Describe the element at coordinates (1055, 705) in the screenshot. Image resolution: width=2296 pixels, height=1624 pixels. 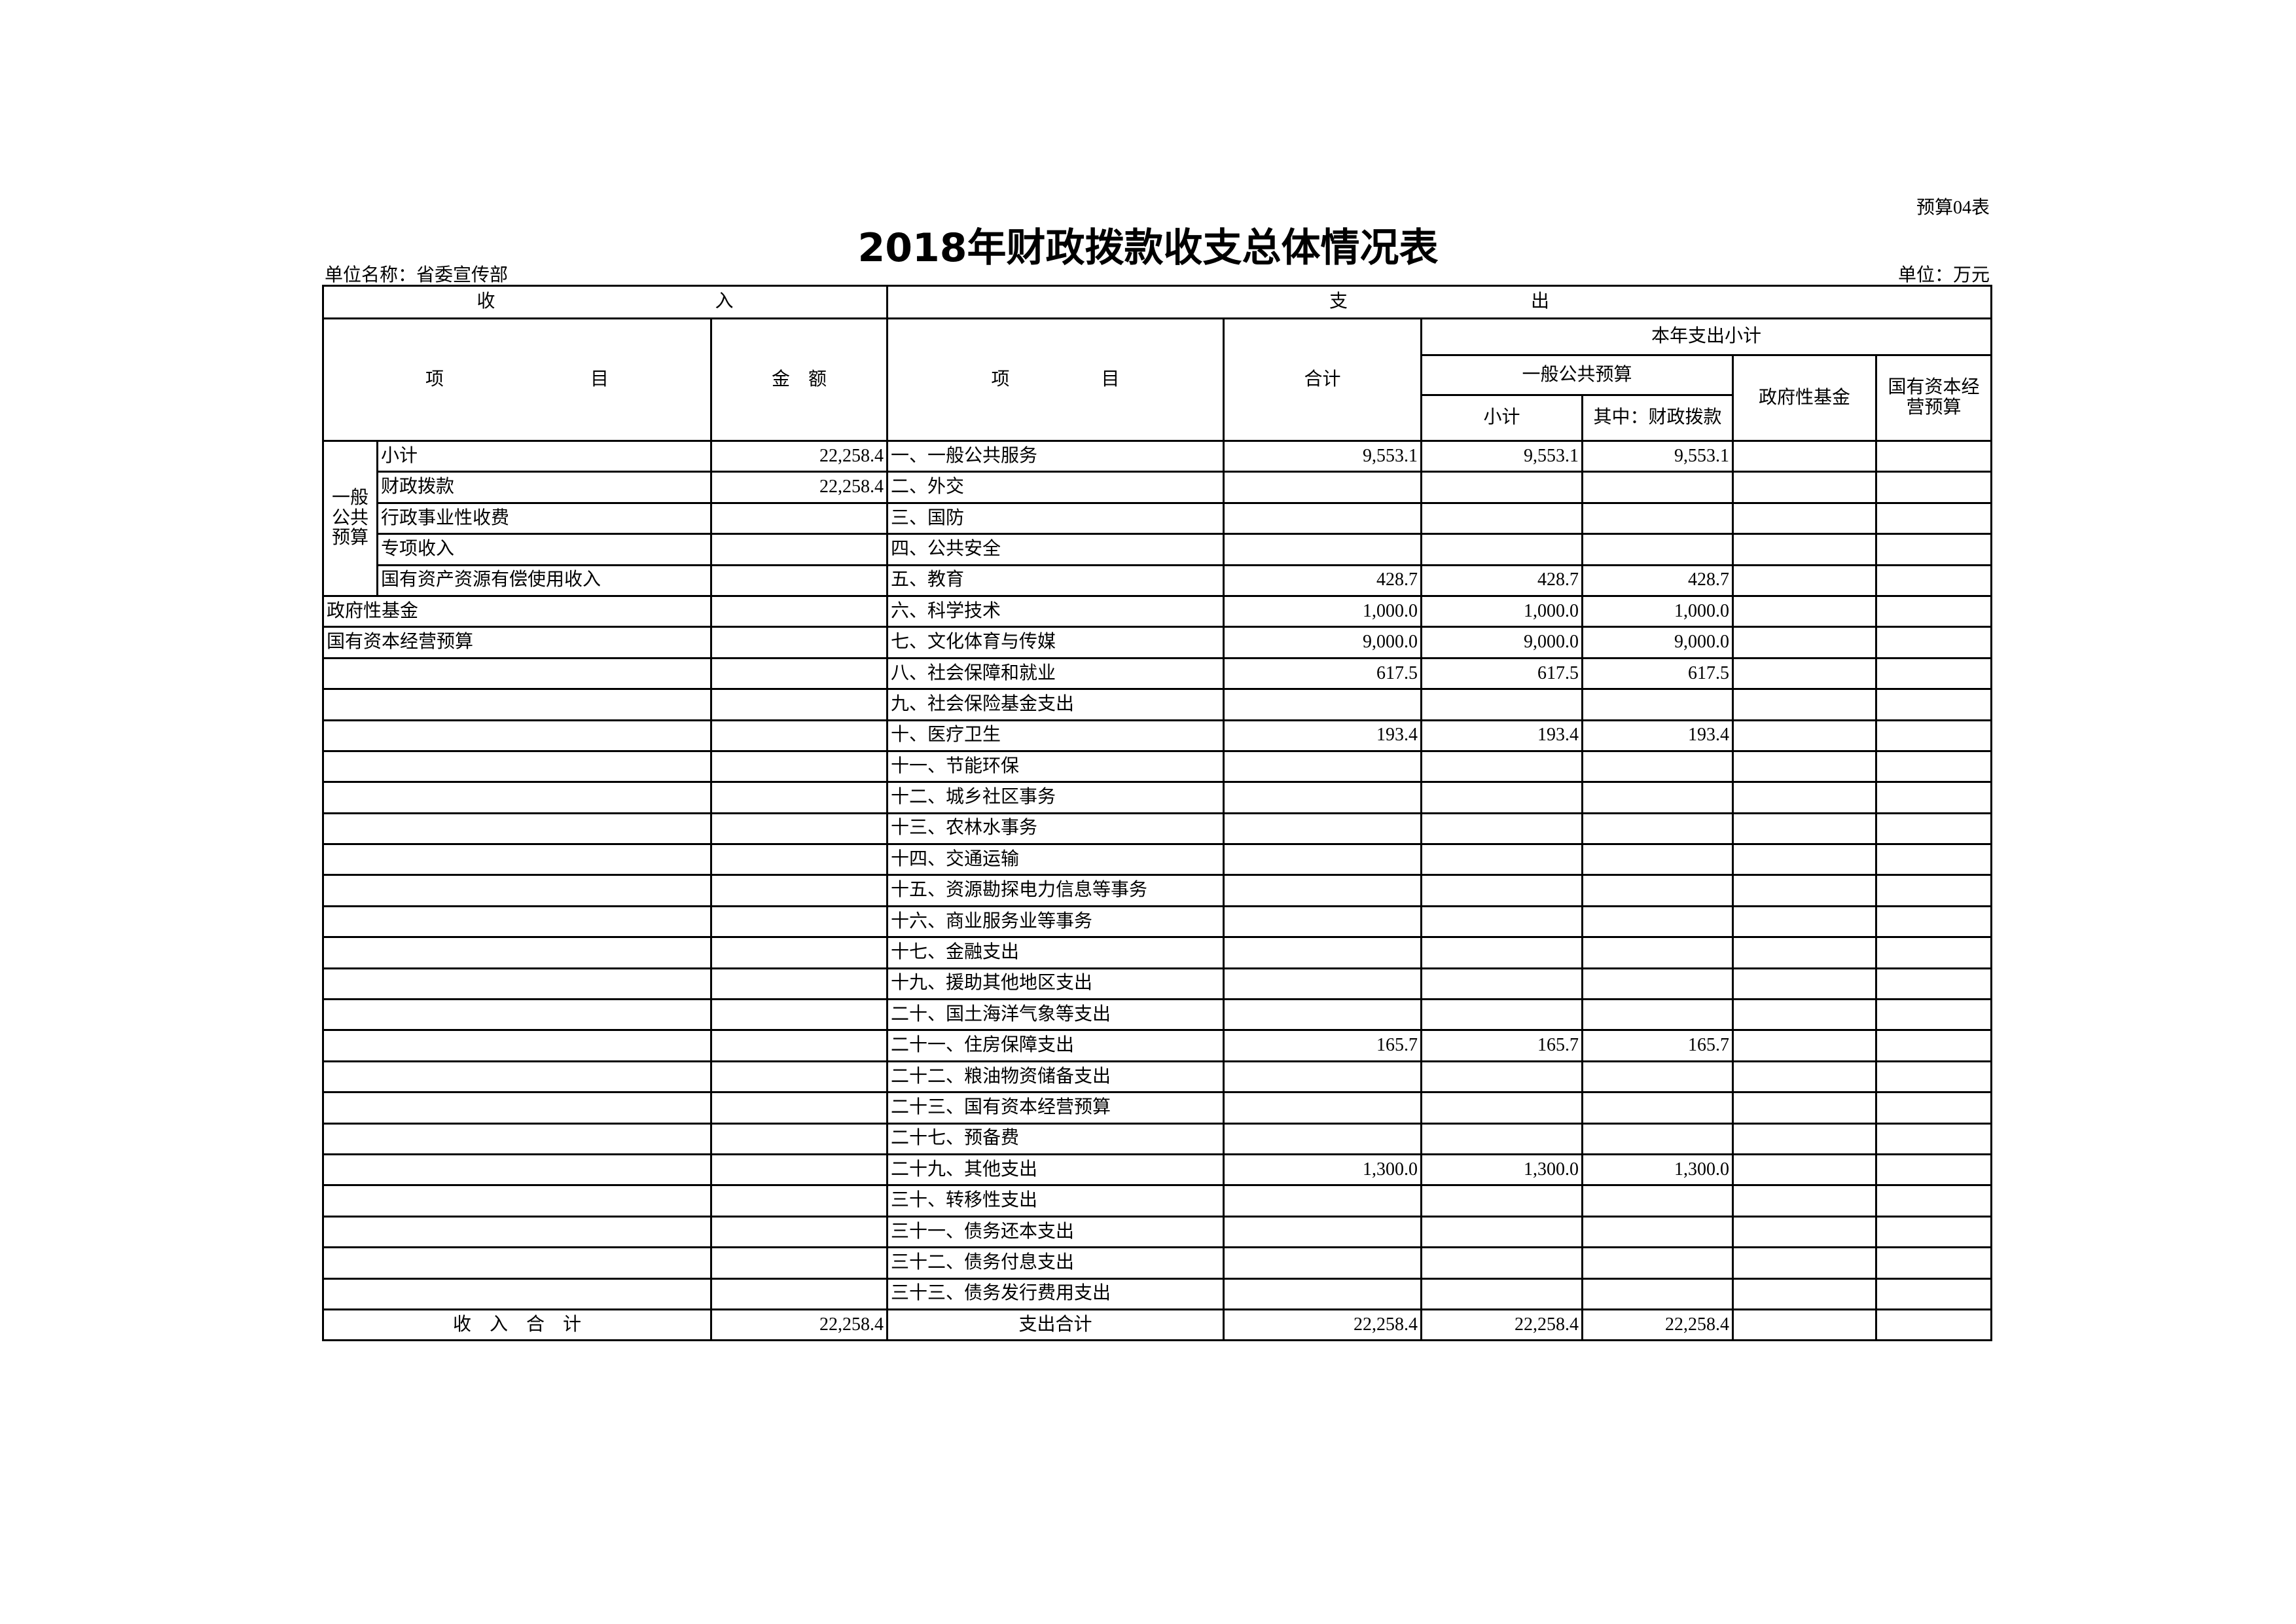
I see `expenditure-item: 九、社会保险基金支出` at that location.